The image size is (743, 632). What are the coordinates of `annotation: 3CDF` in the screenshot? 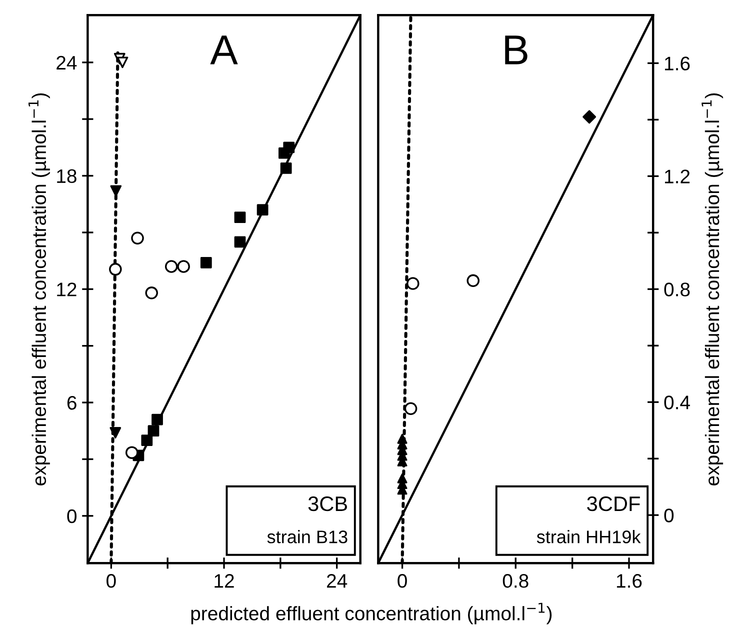 It's located at (613, 504).